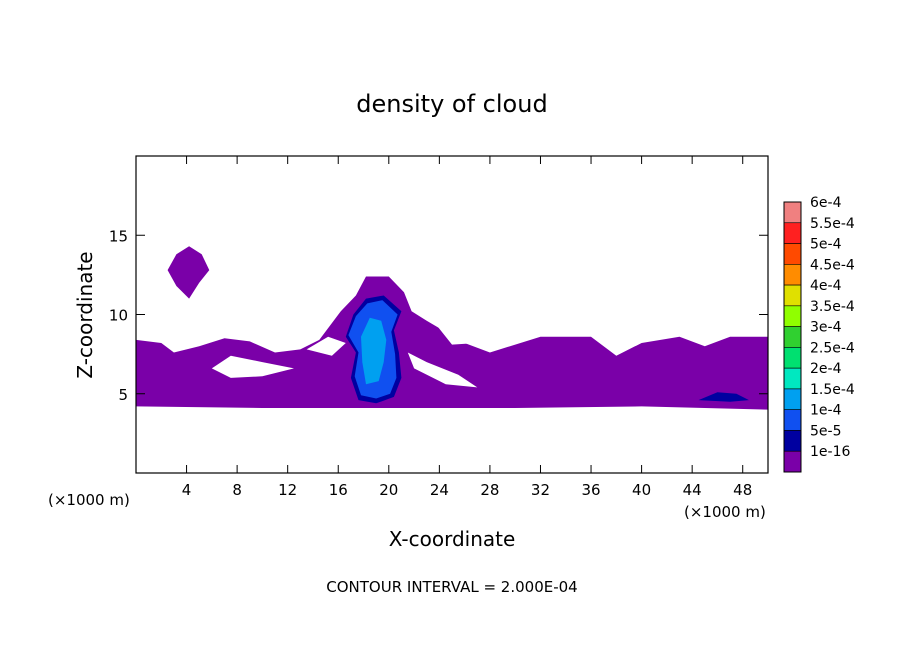 The width and height of the screenshot is (904, 654). Describe the element at coordinates (832, 224) in the screenshot. I see `colorbar-label-1: 5.5e-4` at that location.